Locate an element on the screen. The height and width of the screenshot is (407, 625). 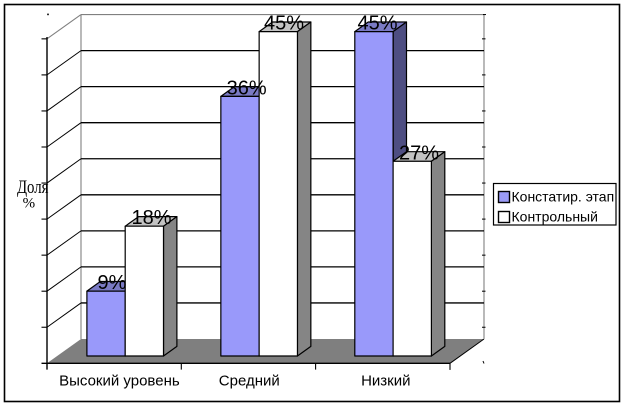
svg-text: 27% is located at coordinates (419, 153).